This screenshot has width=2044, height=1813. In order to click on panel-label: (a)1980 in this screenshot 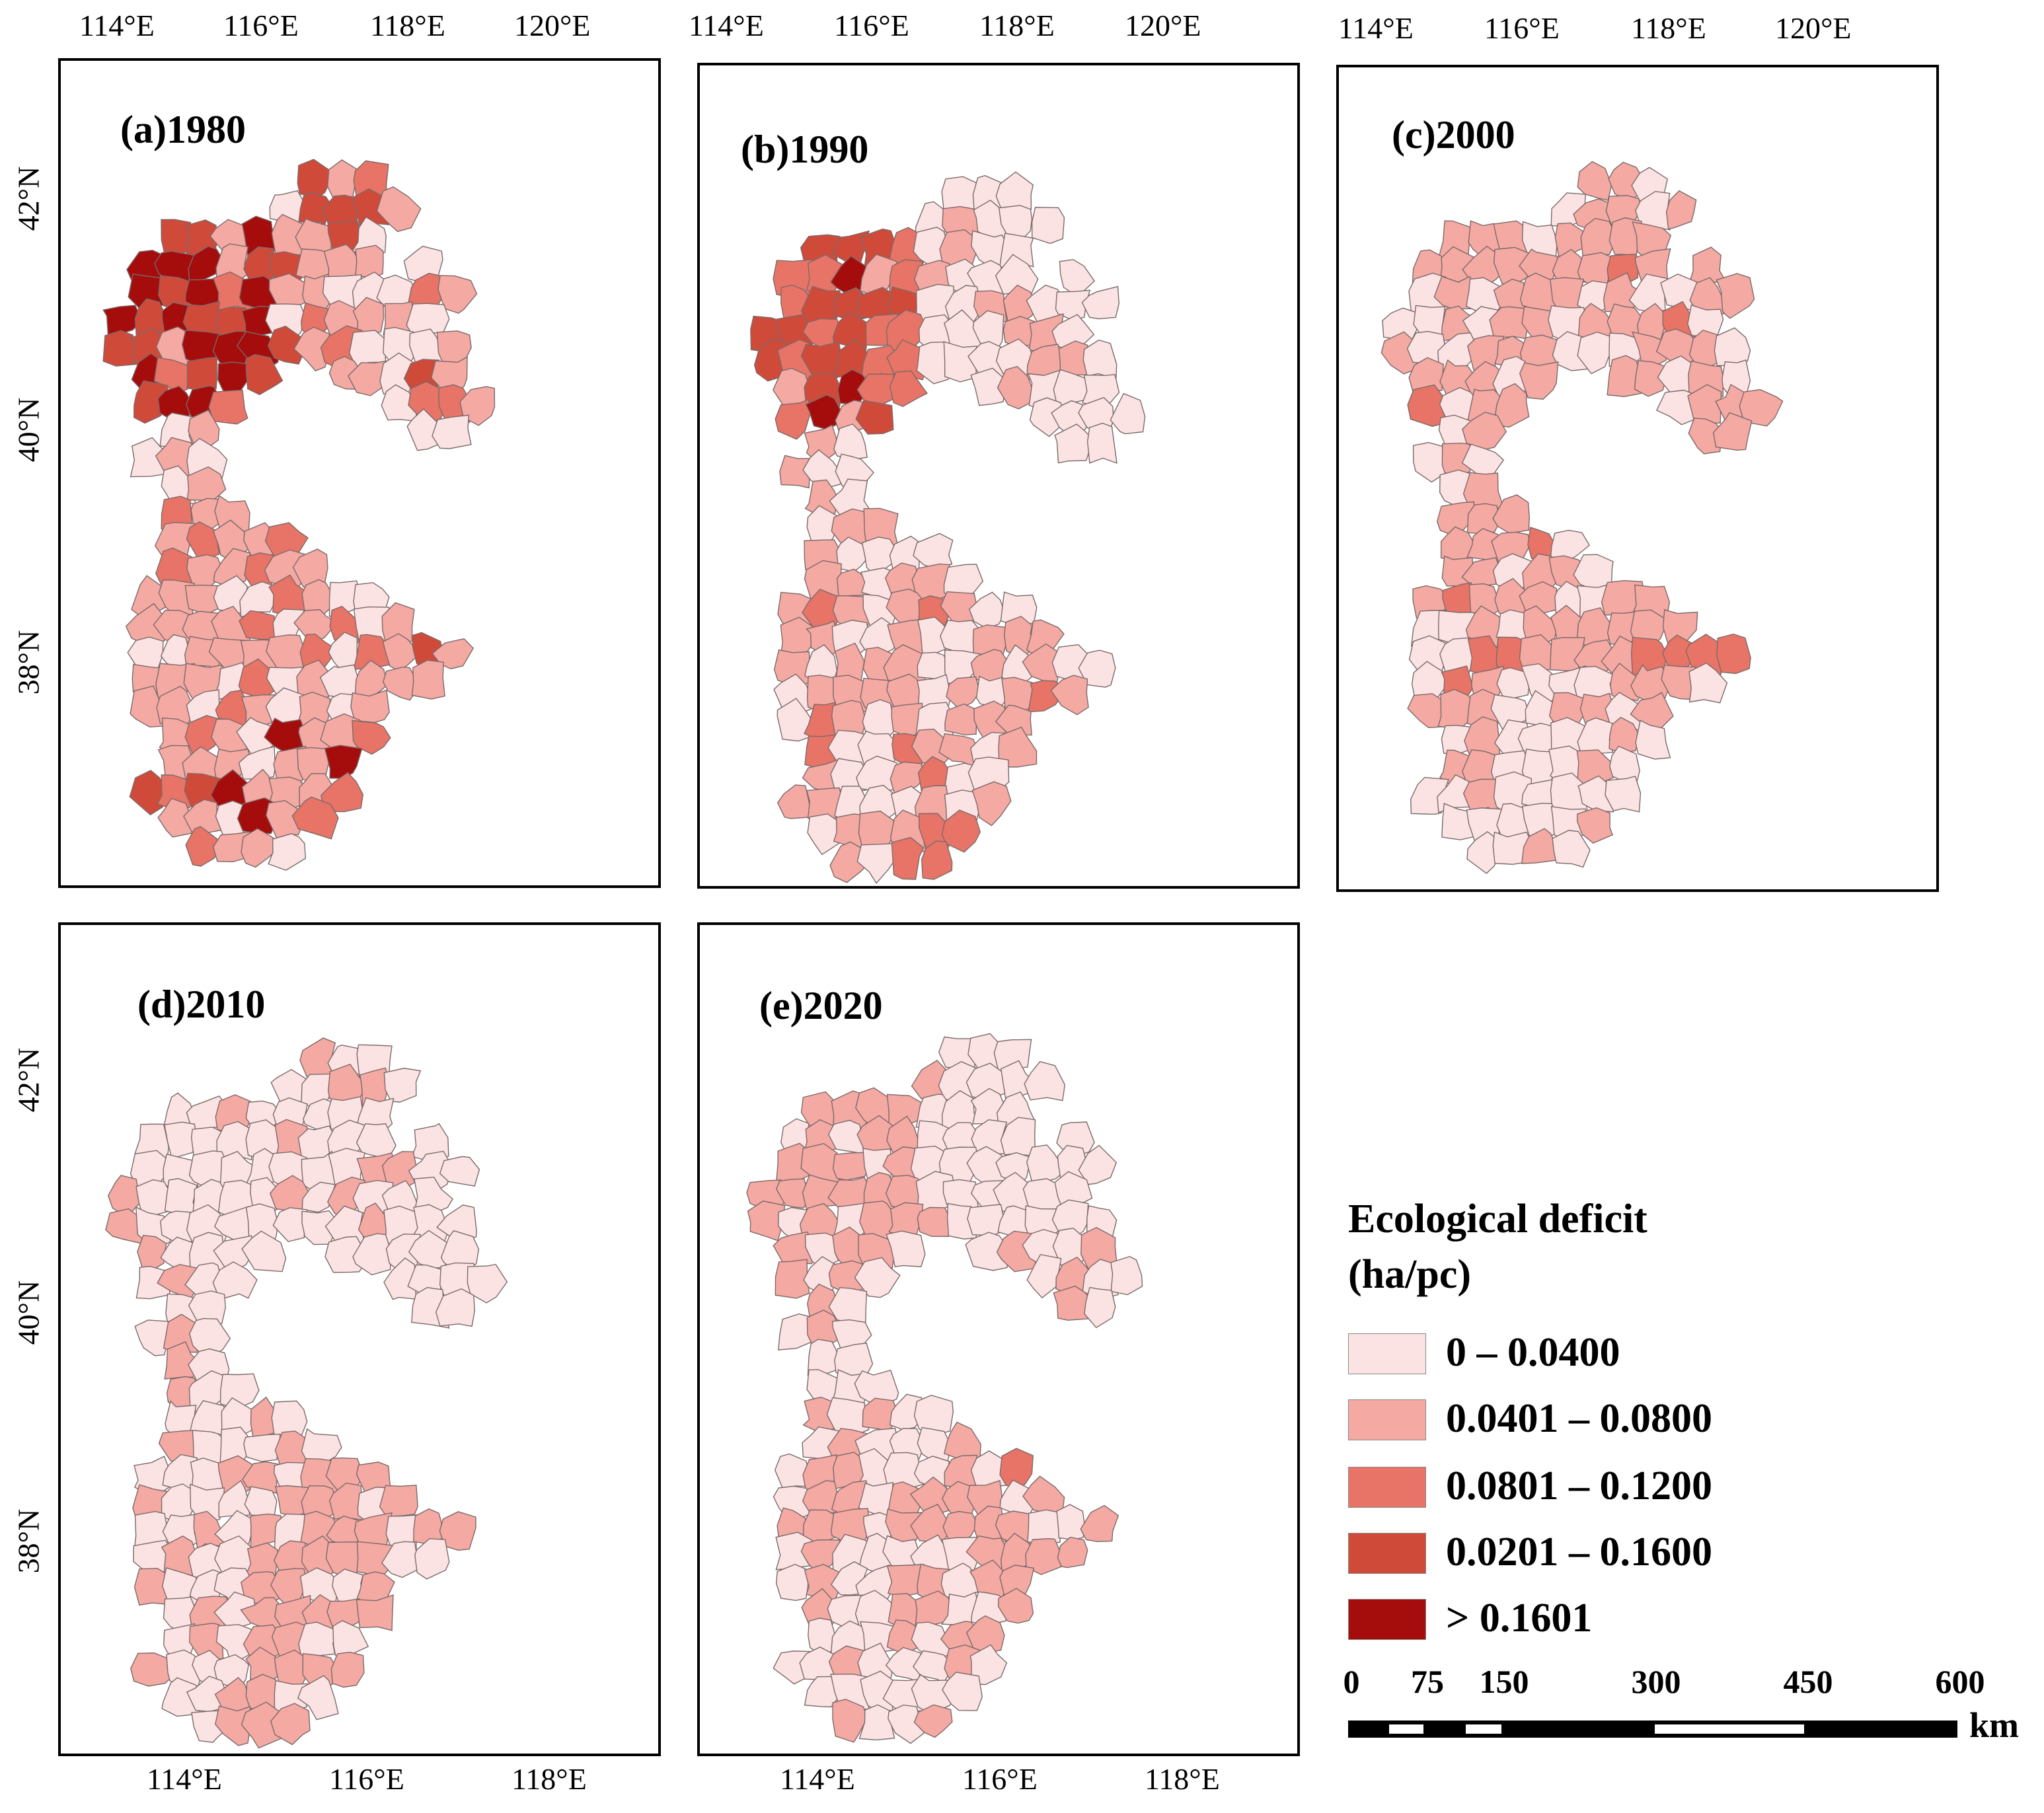, I will do `click(183, 129)`.